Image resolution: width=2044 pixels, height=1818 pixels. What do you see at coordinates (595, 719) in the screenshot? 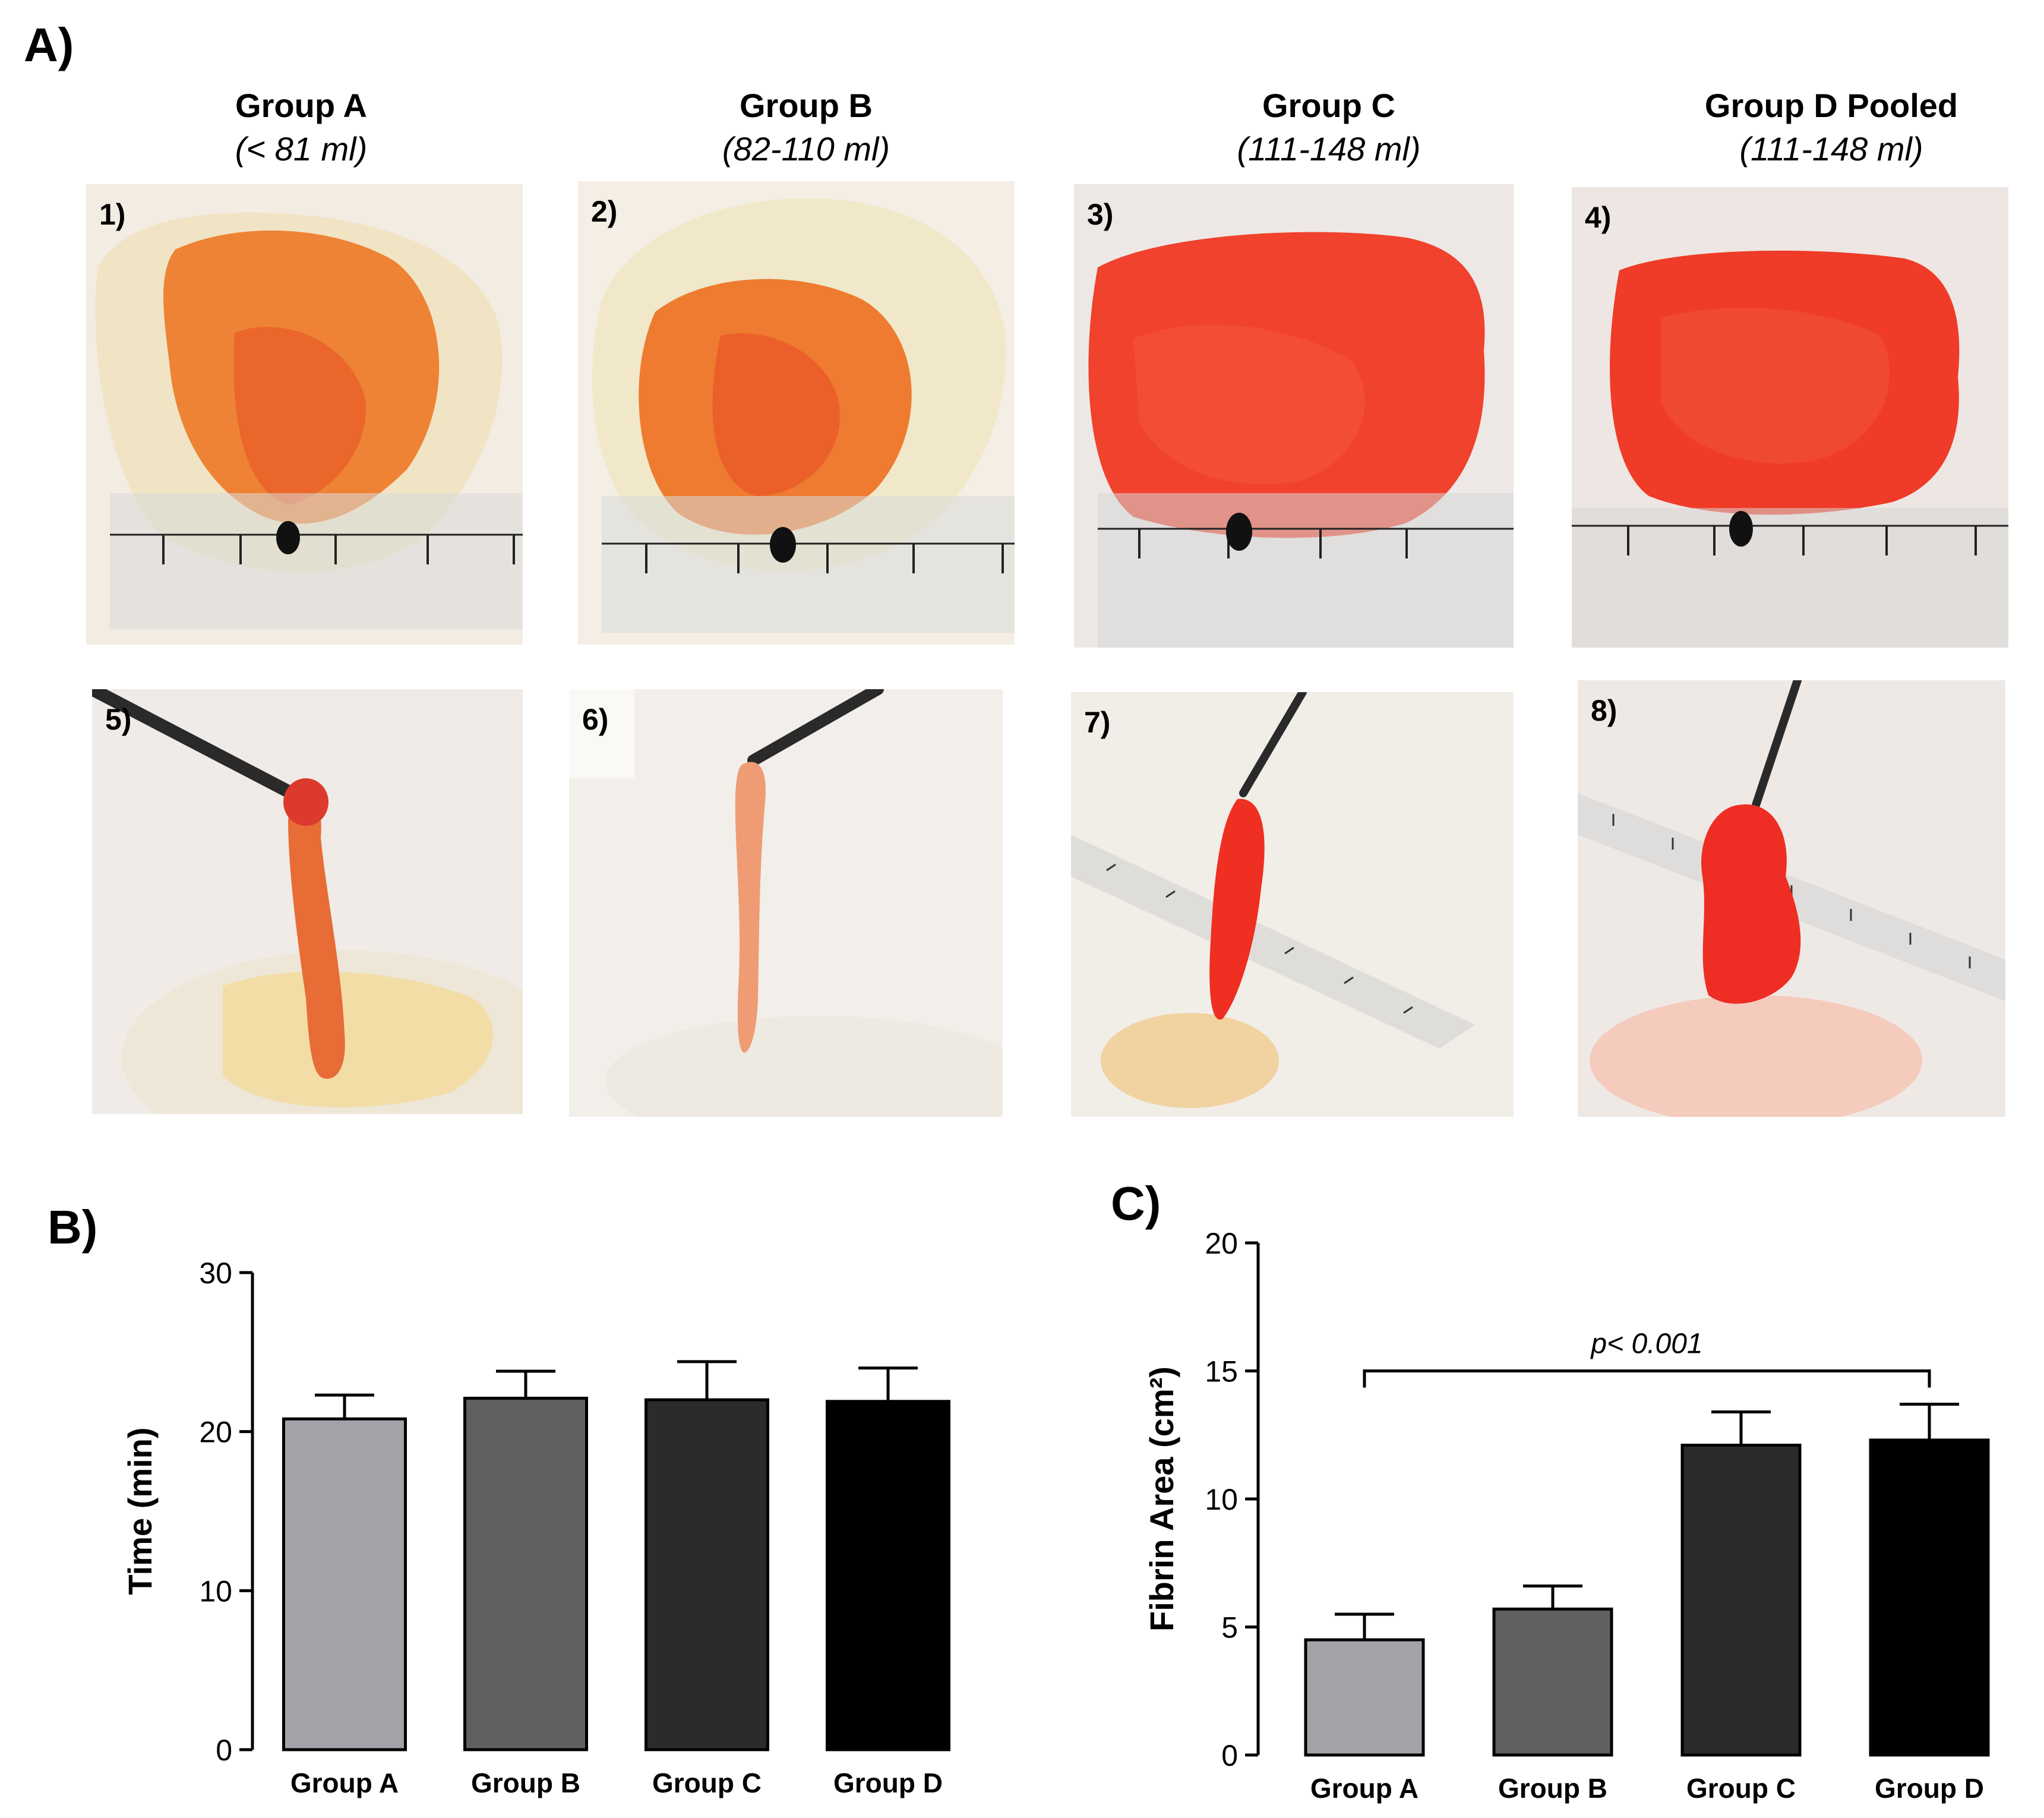
I see `photo-number: 6)` at bounding box center [595, 719].